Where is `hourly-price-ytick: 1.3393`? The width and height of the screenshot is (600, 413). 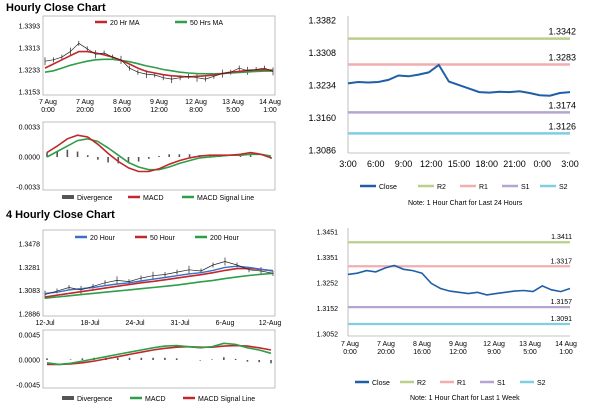
hourly-price-ytick: 1.3393 is located at coordinates (30, 27).